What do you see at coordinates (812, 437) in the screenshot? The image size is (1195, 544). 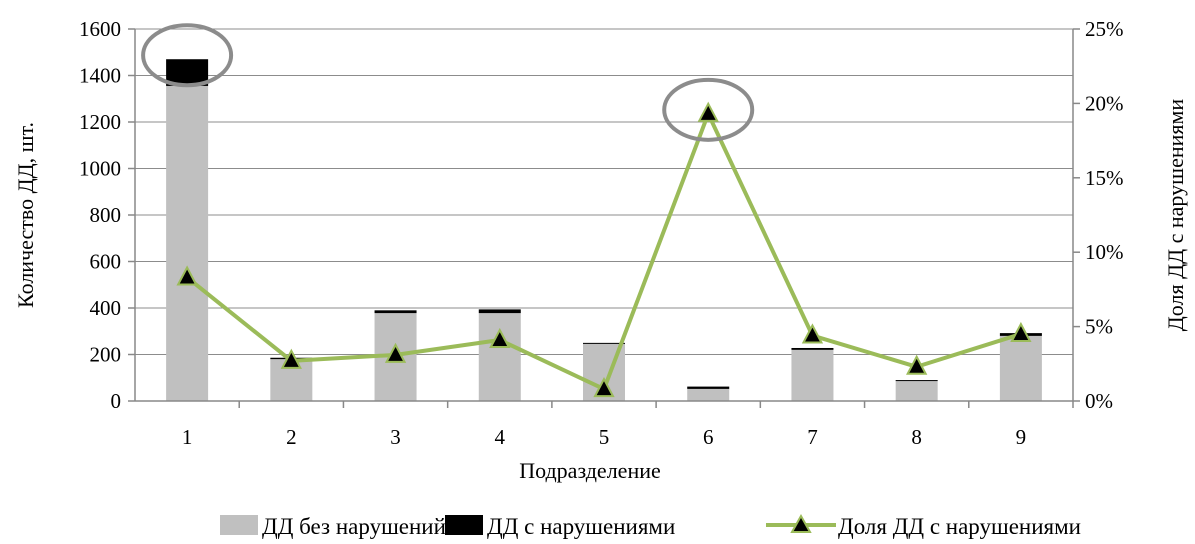 I see `x-tick-label: 7` at bounding box center [812, 437].